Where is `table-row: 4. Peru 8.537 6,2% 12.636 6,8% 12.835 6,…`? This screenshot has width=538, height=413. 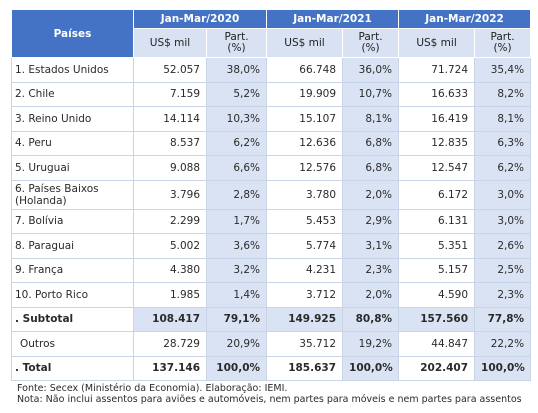
table-row: 4. Peru 8.537 6,2% 12.636 6,8% 12.835 6,… is located at coordinates (271, 143).